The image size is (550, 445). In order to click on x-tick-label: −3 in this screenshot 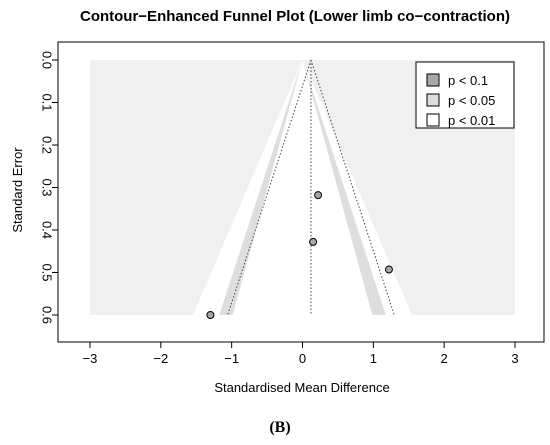, I will do `click(90, 358)`.